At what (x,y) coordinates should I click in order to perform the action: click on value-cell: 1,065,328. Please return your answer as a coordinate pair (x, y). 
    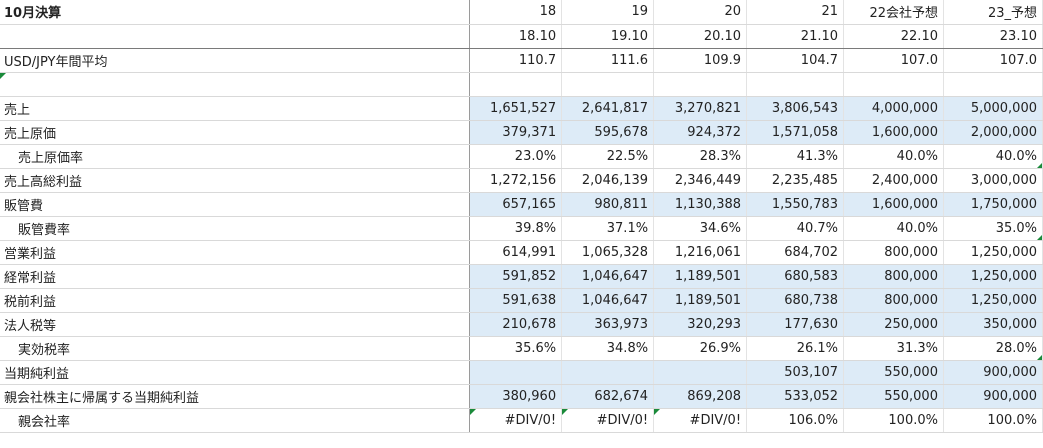
    Looking at the image, I should click on (608, 252).